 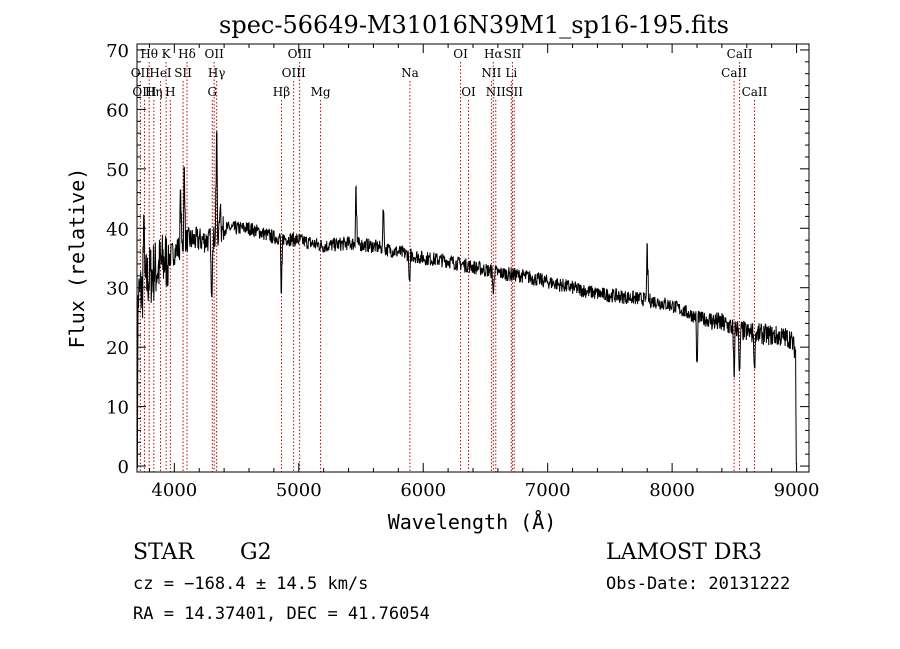 I want to click on x-axis-label: Wavelength (Å), so click(x=472, y=522).